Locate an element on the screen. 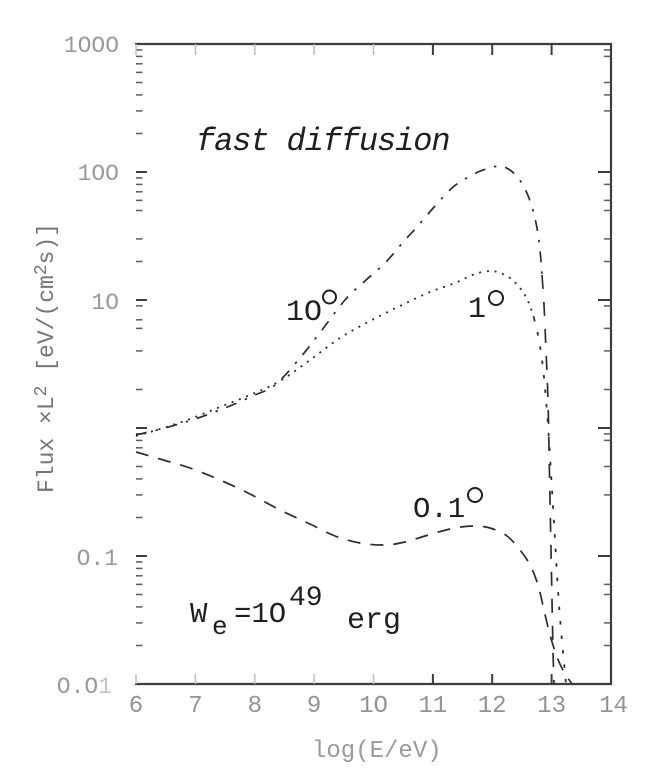 Image resolution: width=662 pixels, height=773 pixels. svg-text: Flux ×L2 [eV/(cm2s)] is located at coordinates (46, 358).